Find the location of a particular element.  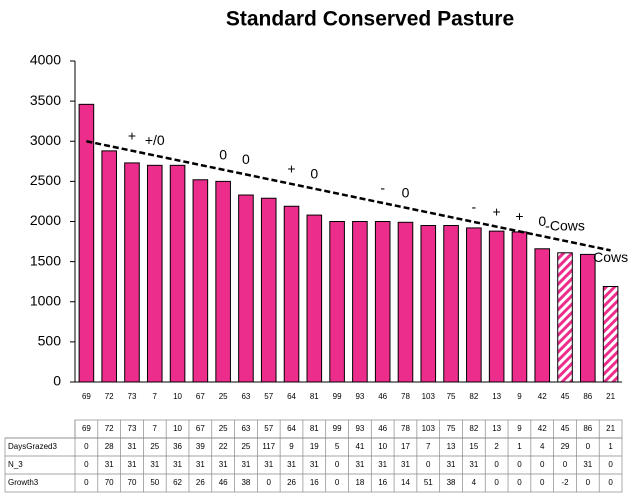

annotation: -Cows is located at coordinates (565, 226).